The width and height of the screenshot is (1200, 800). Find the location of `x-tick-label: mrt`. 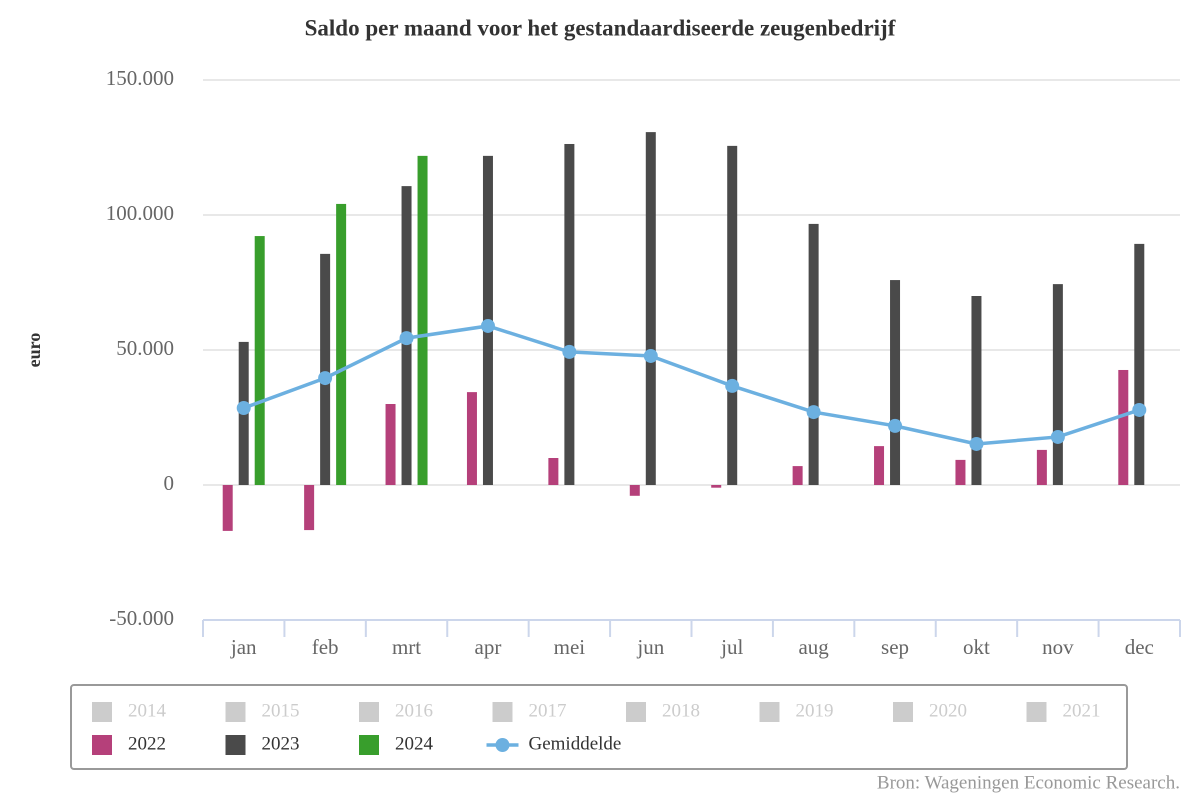

x-tick-label: mrt is located at coordinates (406, 647).